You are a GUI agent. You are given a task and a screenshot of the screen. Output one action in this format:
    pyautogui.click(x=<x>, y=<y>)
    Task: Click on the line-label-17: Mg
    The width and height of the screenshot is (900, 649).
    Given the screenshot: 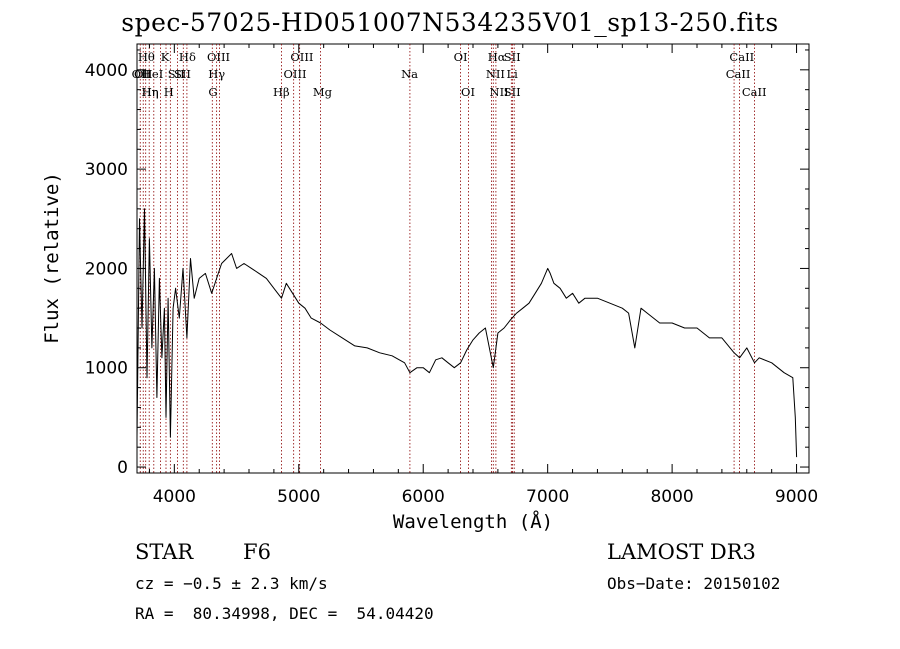 What is the action you would take?
    pyautogui.click(x=323, y=92)
    